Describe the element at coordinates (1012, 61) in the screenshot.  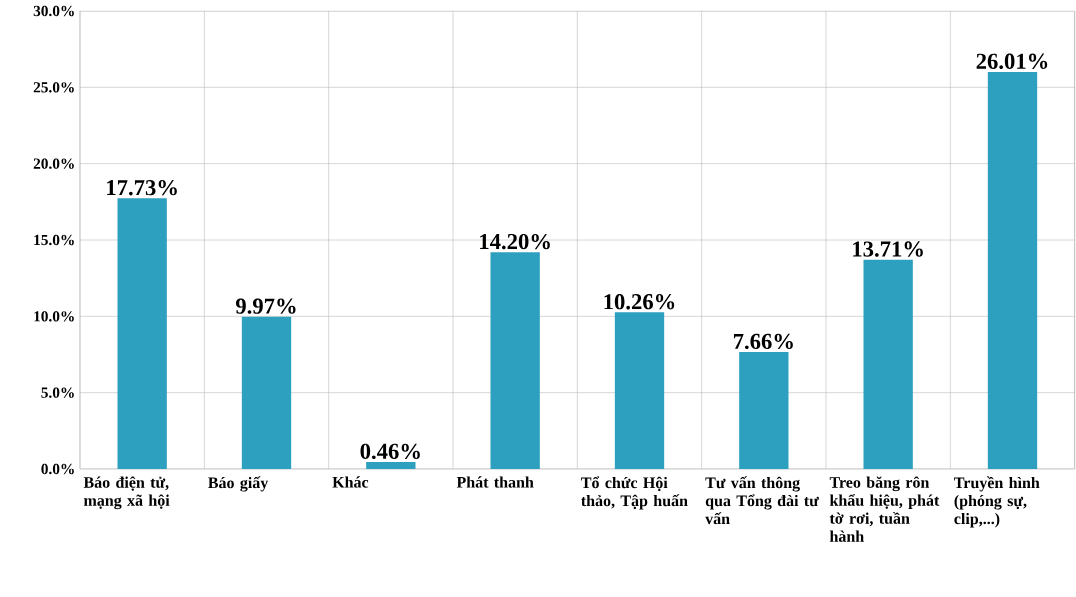
I see `data-label: 26.01%` at that location.